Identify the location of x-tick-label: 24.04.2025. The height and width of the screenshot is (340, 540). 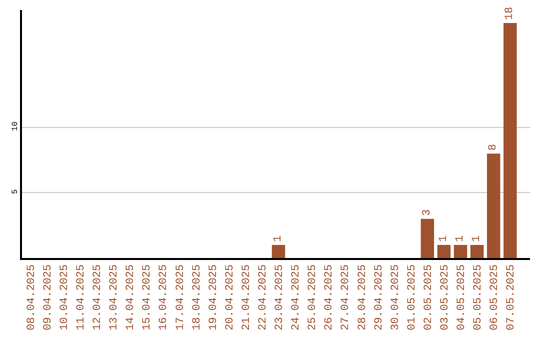
(296, 297).